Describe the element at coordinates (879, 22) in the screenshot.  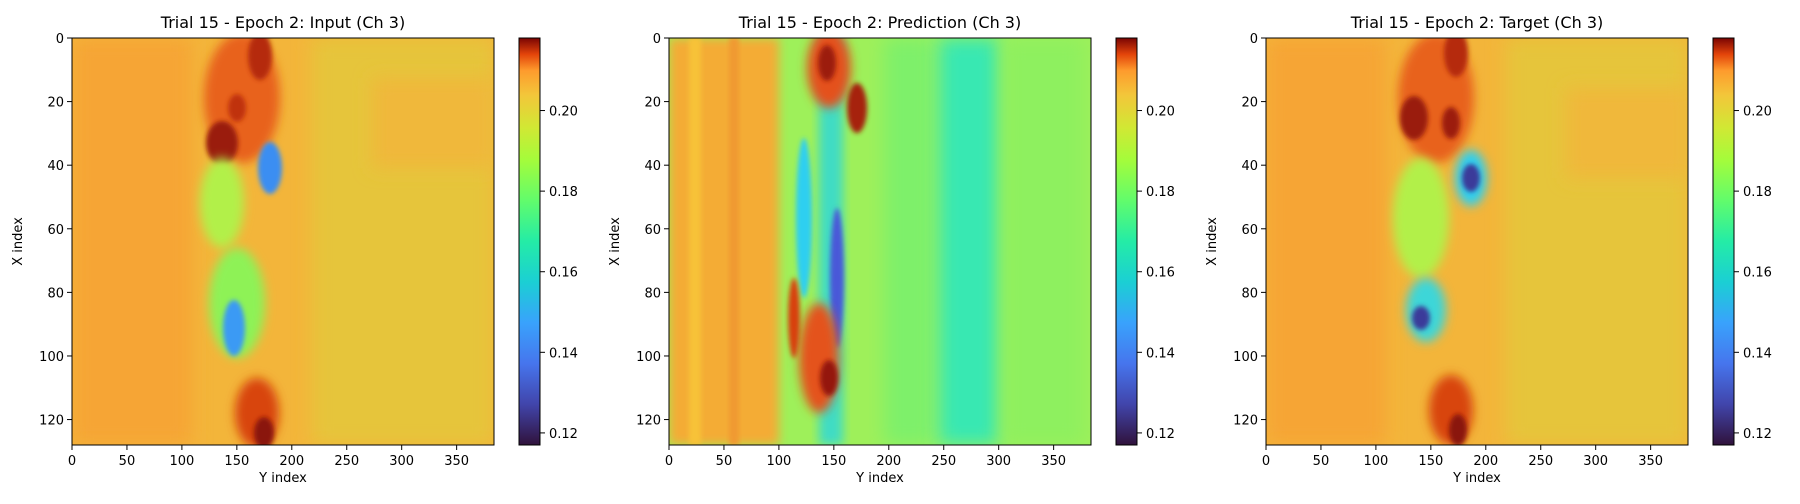
I see `chart-title: Trial 15 - Epoch 2: Prediction (Ch 3)` at that location.